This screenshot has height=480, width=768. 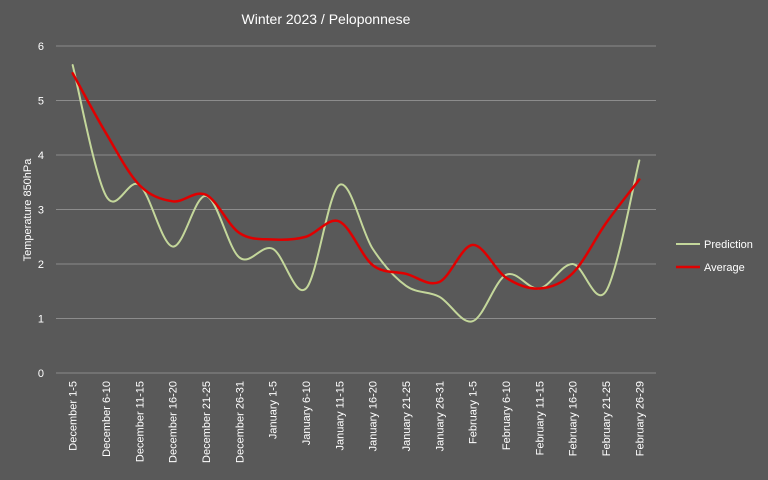 I want to click on legend-label-average: Average, so click(x=724, y=268).